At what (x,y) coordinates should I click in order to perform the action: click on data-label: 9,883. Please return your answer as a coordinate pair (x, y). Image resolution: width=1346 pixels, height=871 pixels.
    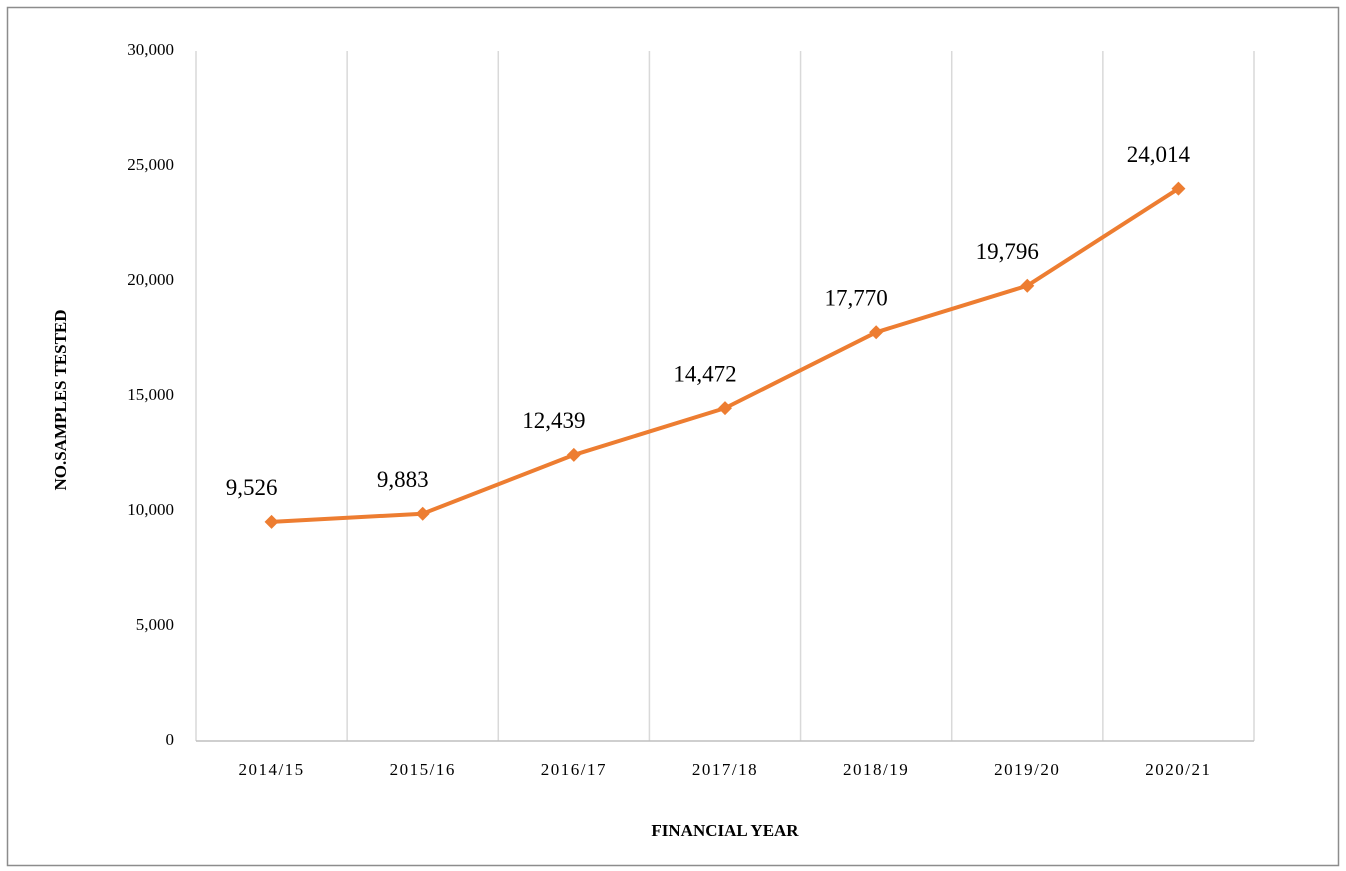
    Looking at the image, I should click on (403, 479).